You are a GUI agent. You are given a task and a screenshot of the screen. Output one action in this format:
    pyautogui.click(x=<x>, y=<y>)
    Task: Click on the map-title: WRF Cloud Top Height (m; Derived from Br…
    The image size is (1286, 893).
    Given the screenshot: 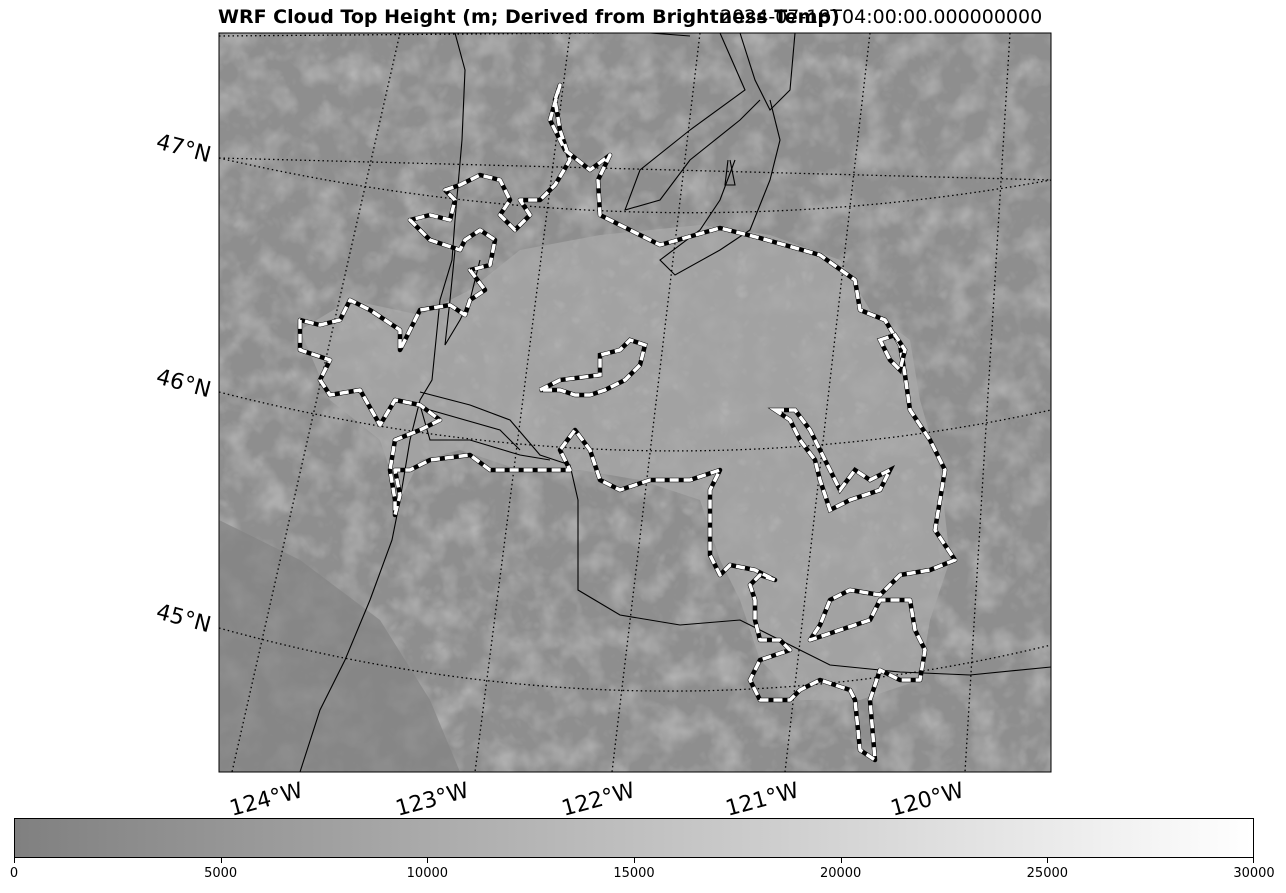 What is the action you would take?
    pyautogui.click(x=529, y=17)
    